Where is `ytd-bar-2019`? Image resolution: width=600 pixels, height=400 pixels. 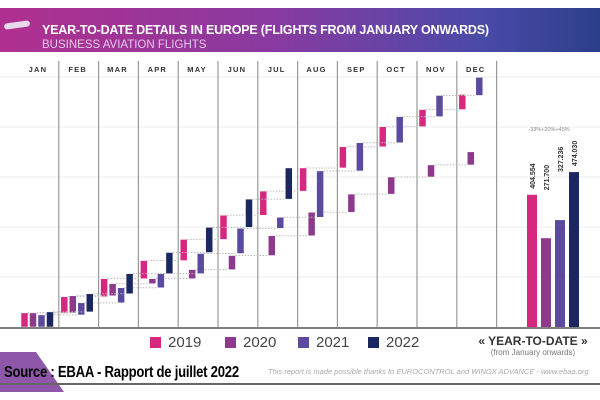 ytd-bar-2019 is located at coordinates (532, 260).